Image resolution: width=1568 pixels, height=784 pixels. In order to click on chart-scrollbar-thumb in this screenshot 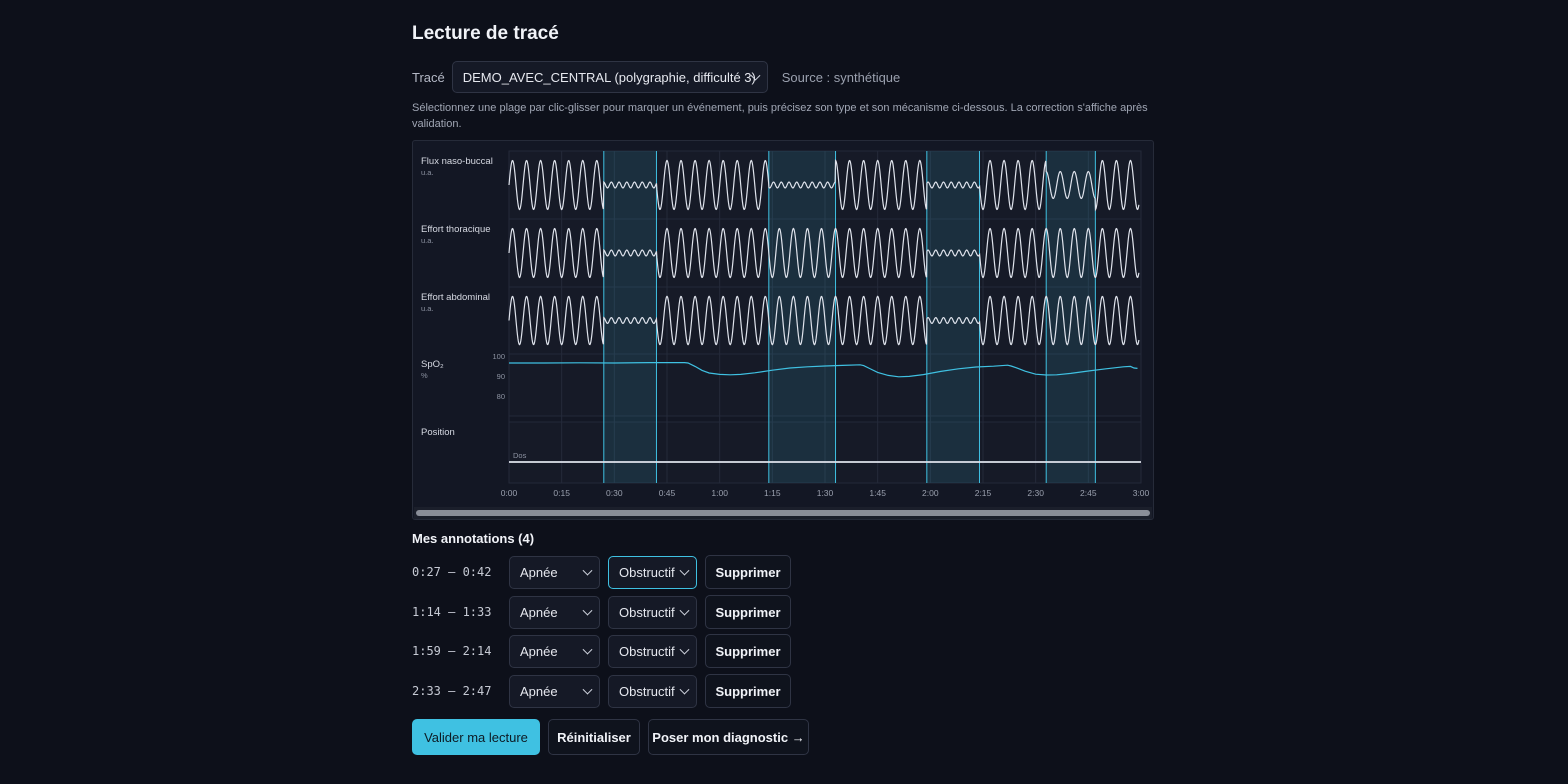, I will do `click(783, 513)`.